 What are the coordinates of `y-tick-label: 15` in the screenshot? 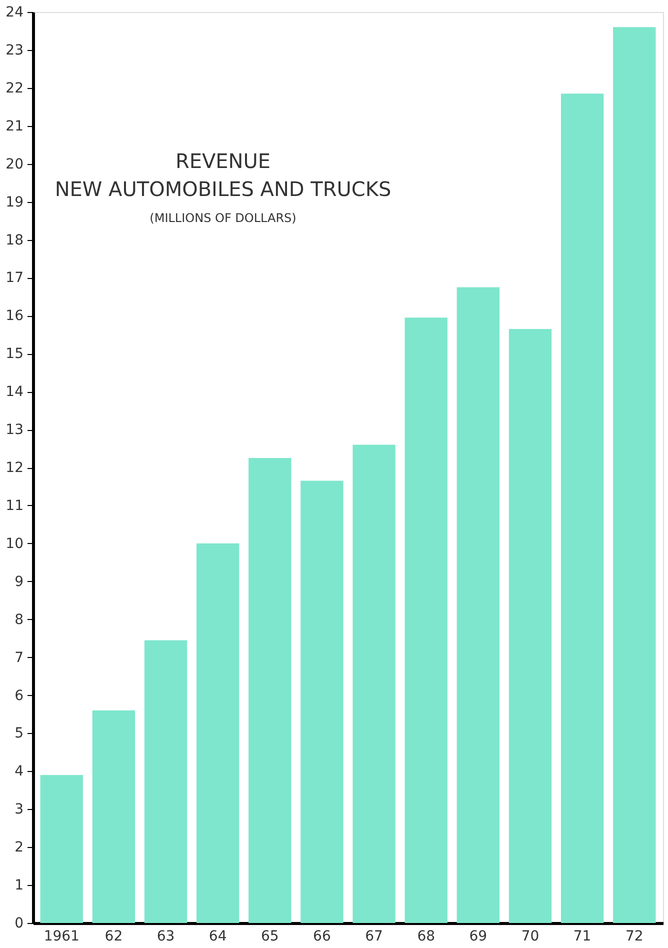 It's located at (15, 354).